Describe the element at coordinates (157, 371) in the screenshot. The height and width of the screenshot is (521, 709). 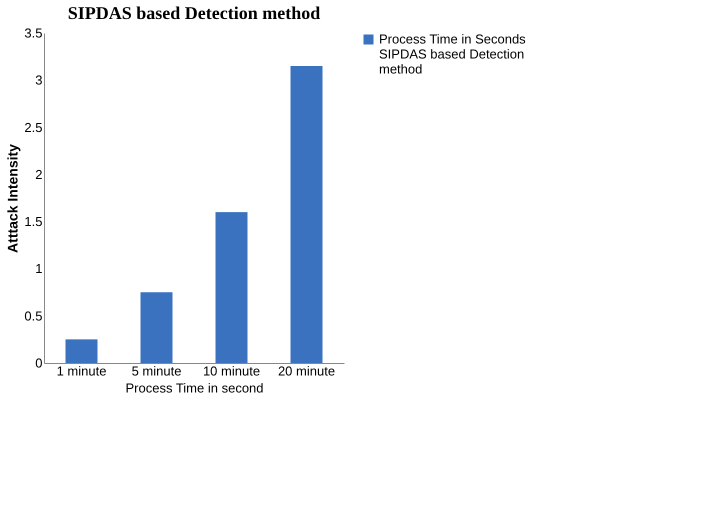
I see `x-tick-label: 5 minute` at that location.